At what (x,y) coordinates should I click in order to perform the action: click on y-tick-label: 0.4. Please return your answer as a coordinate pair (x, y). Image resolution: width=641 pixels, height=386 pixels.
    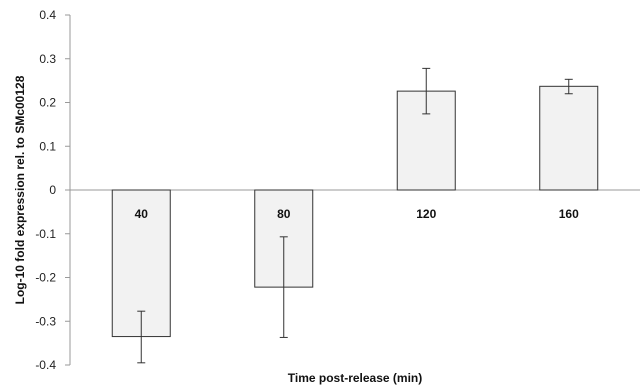
    Looking at the image, I should click on (47, 15).